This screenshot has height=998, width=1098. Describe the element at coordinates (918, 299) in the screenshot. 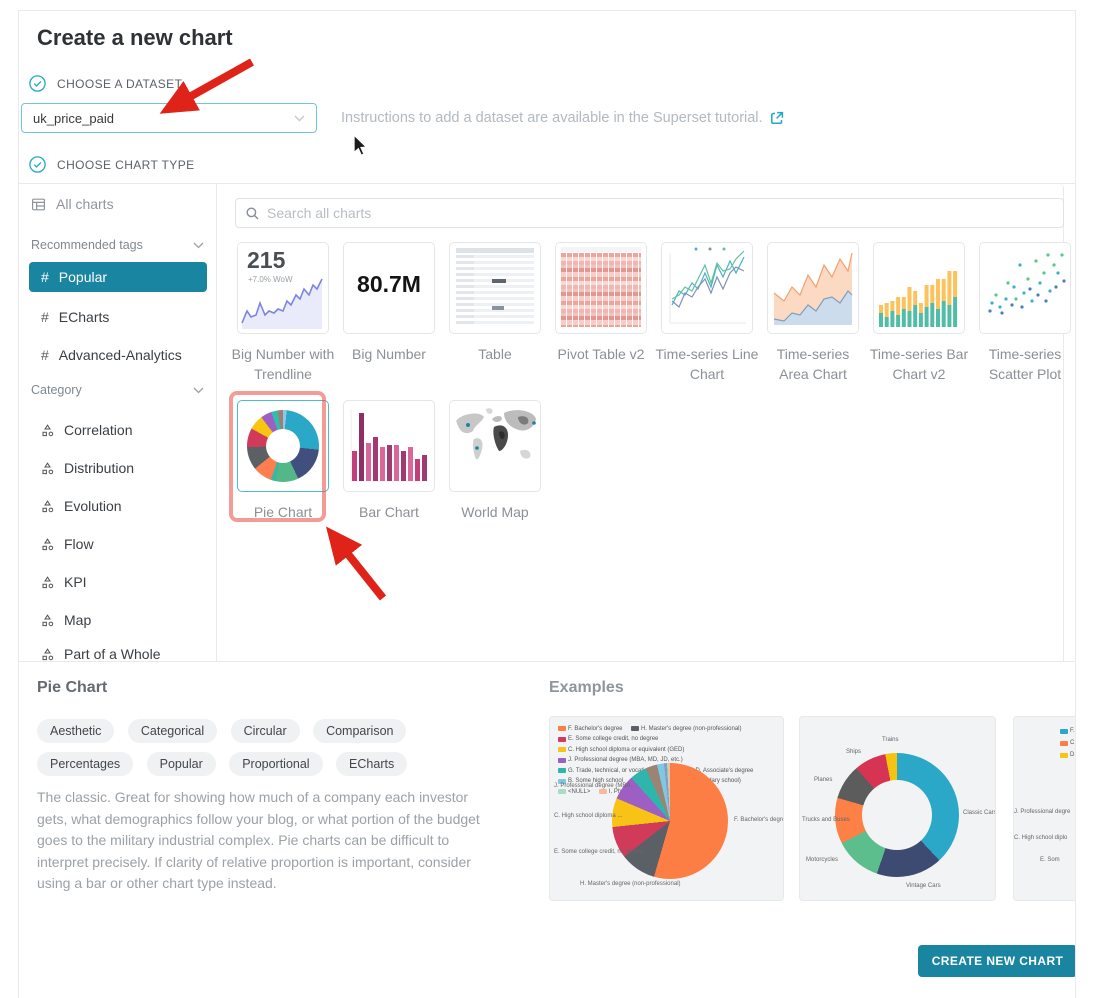

I see `bar-chart-v2-thumbnail` at that location.